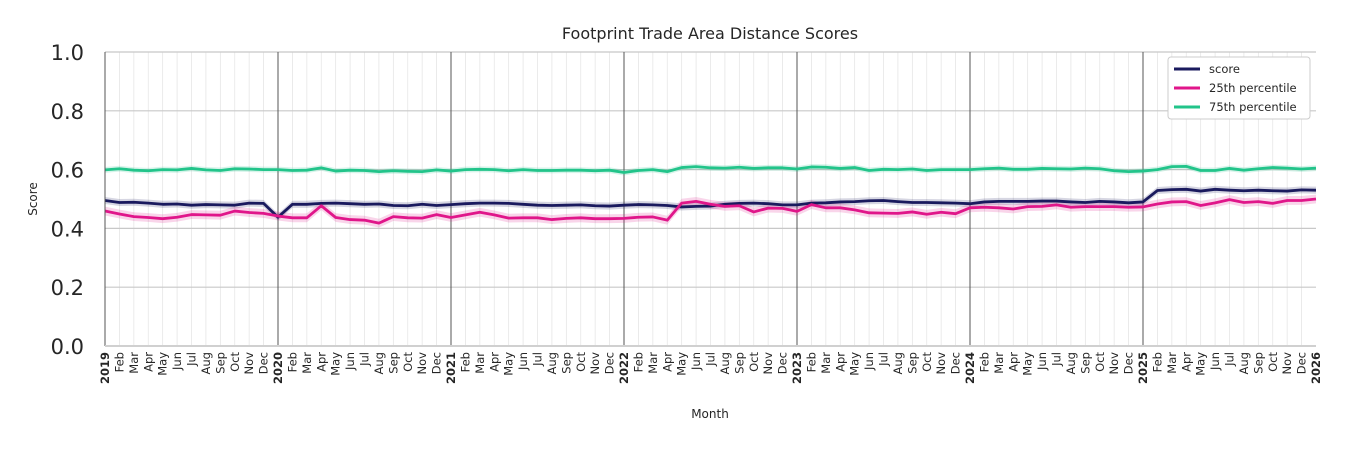 The image size is (1350, 450). Describe the element at coordinates (710, 33) in the screenshot. I see `chart-title: Footprint Trade Area Distance Scores` at that location.